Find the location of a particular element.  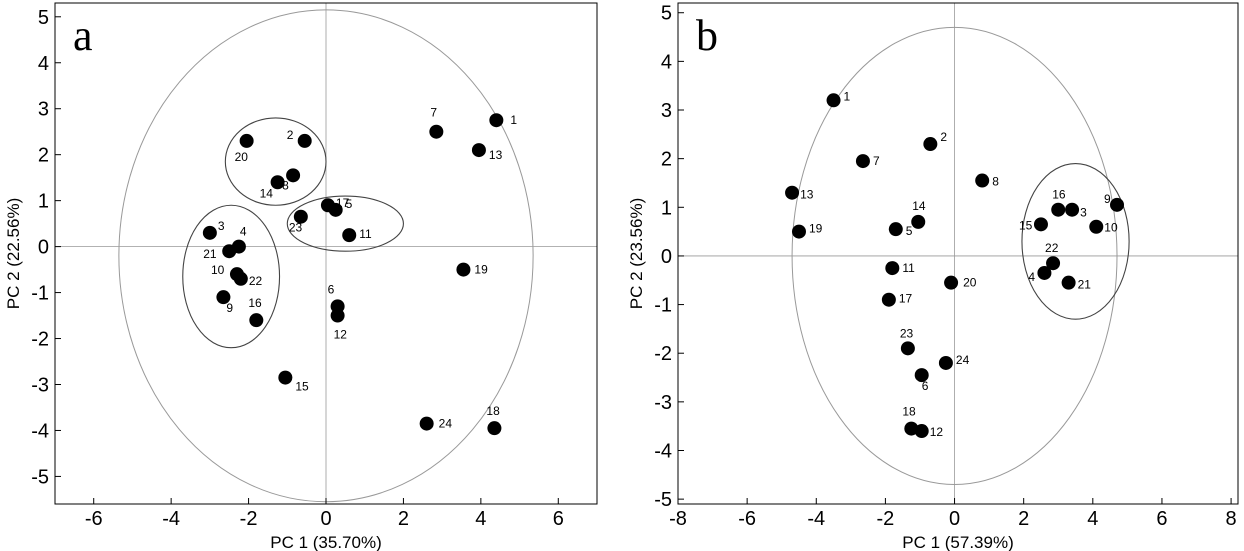

point-label: 12 is located at coordinates (341, 335).